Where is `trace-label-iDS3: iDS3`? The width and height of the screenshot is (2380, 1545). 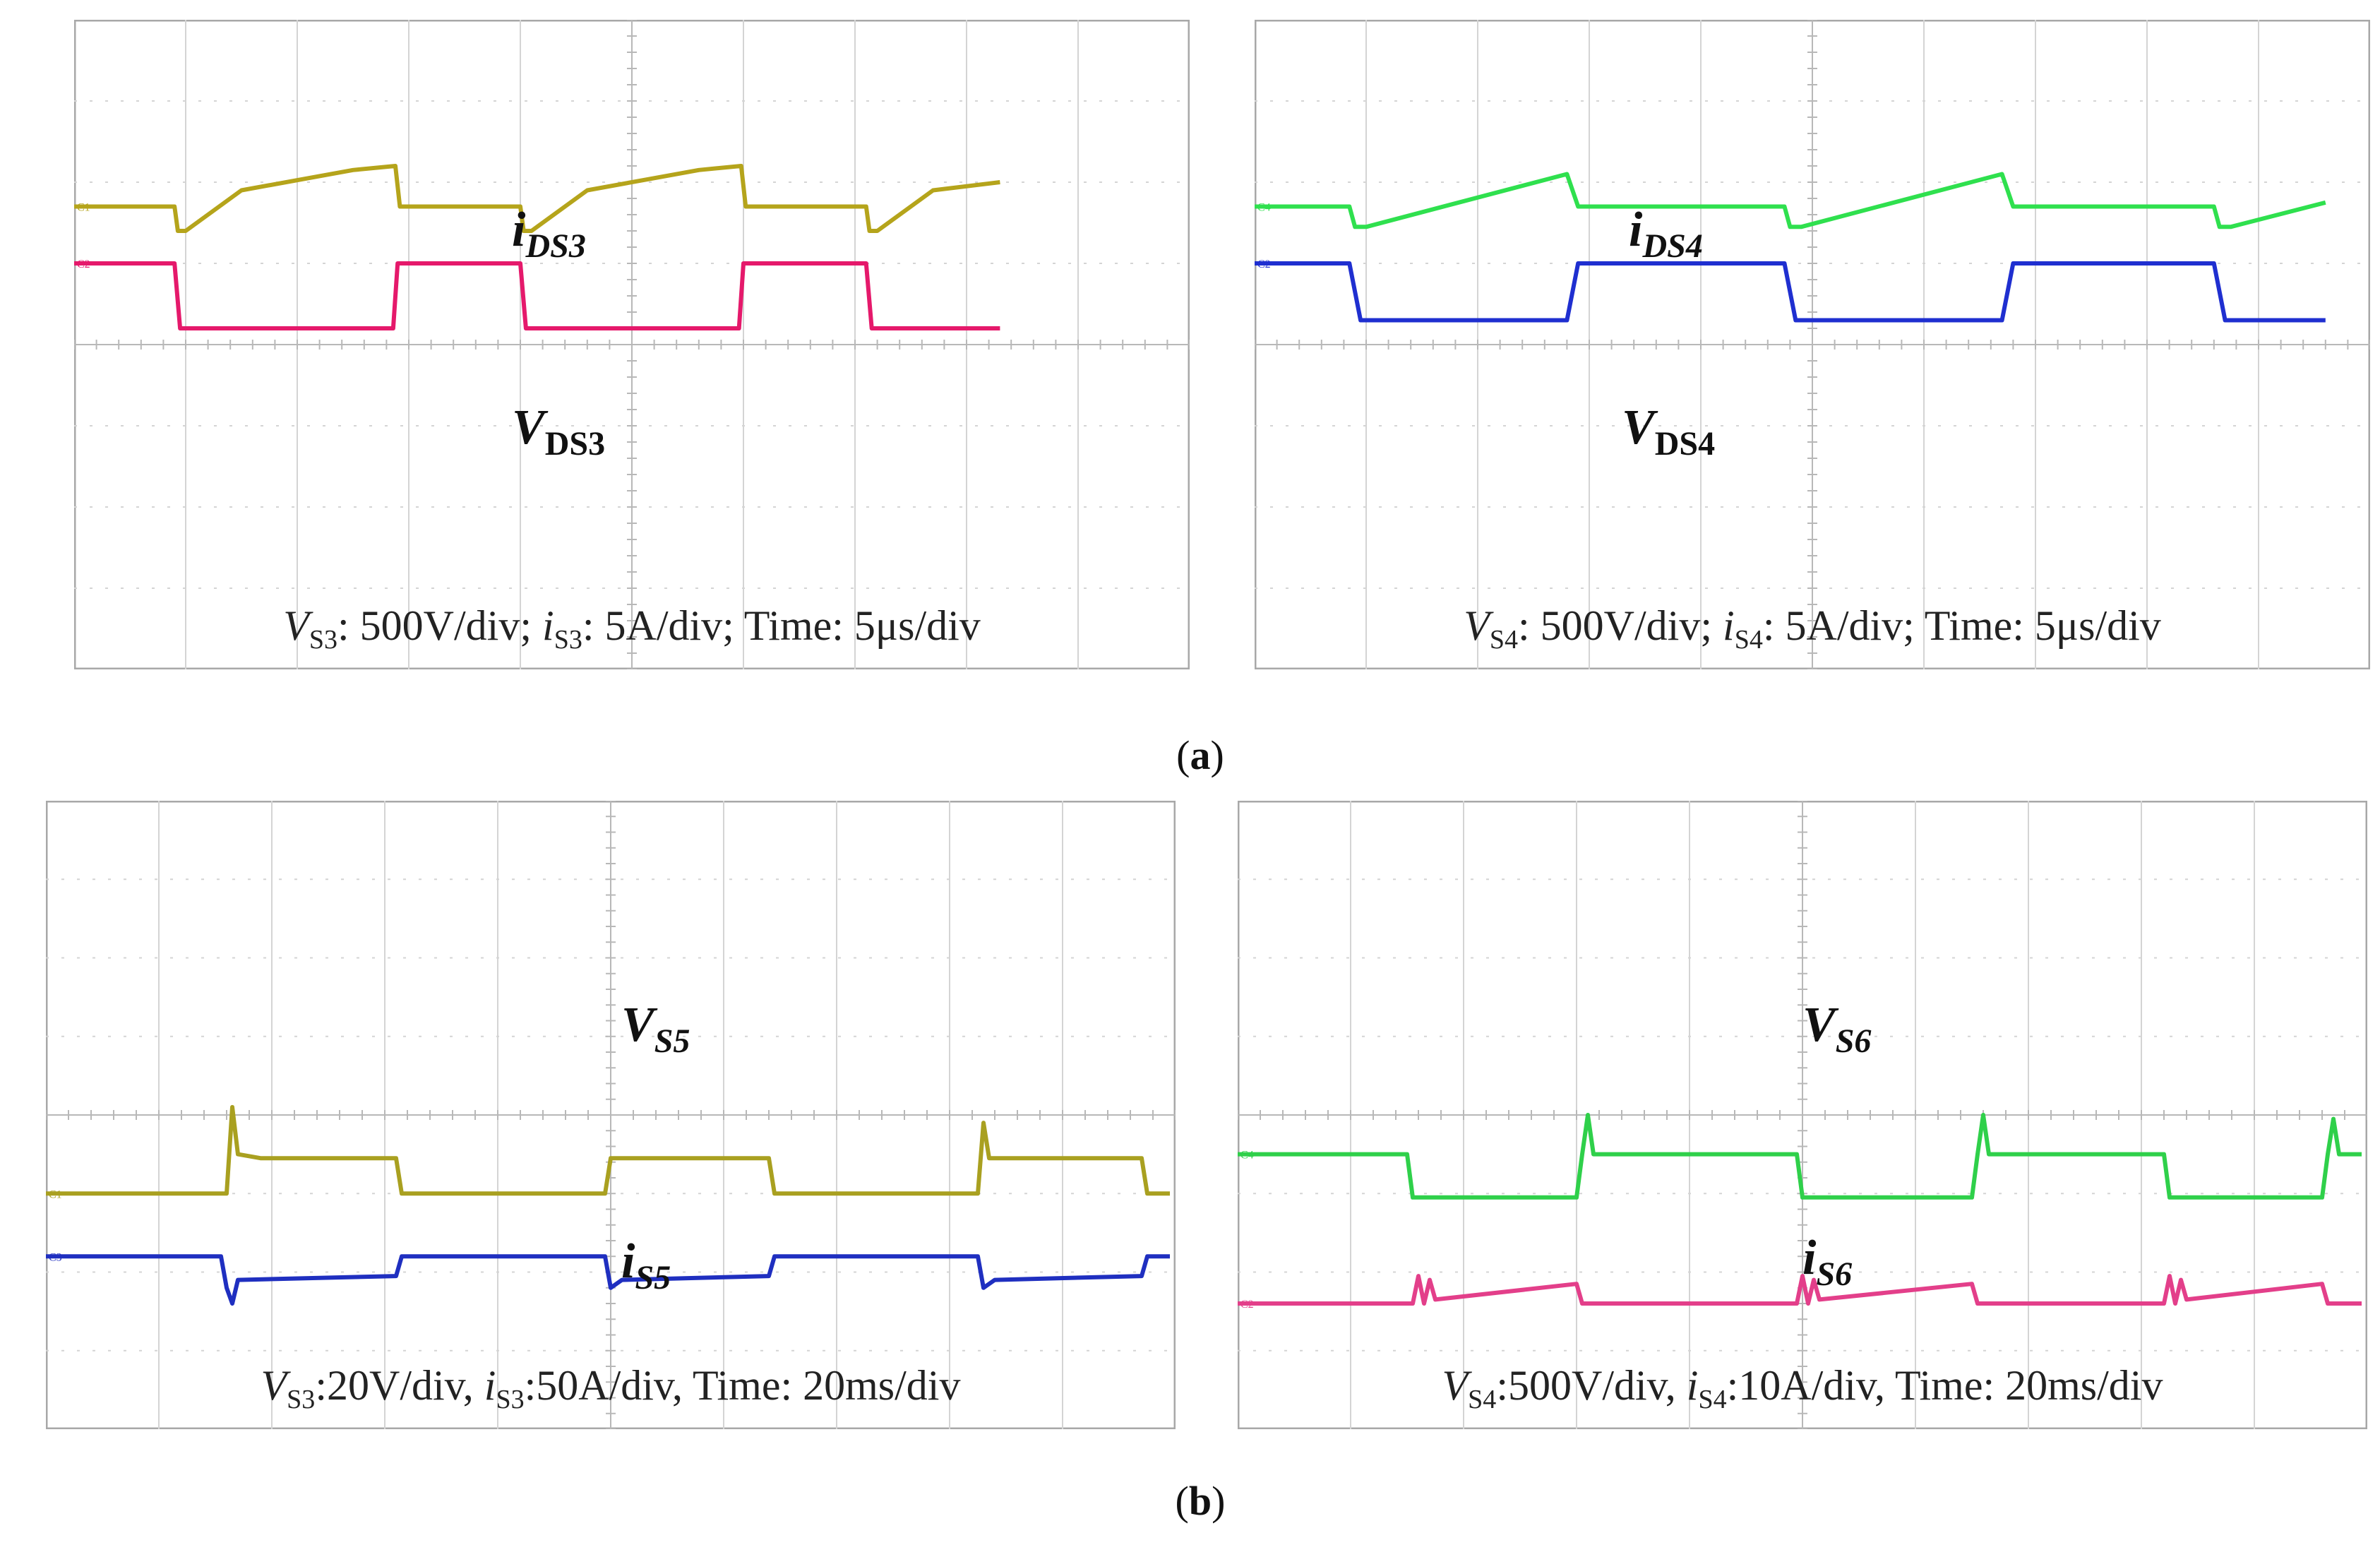 trace-label-iDS3: iDS3 is located at coordinates (549, 234).